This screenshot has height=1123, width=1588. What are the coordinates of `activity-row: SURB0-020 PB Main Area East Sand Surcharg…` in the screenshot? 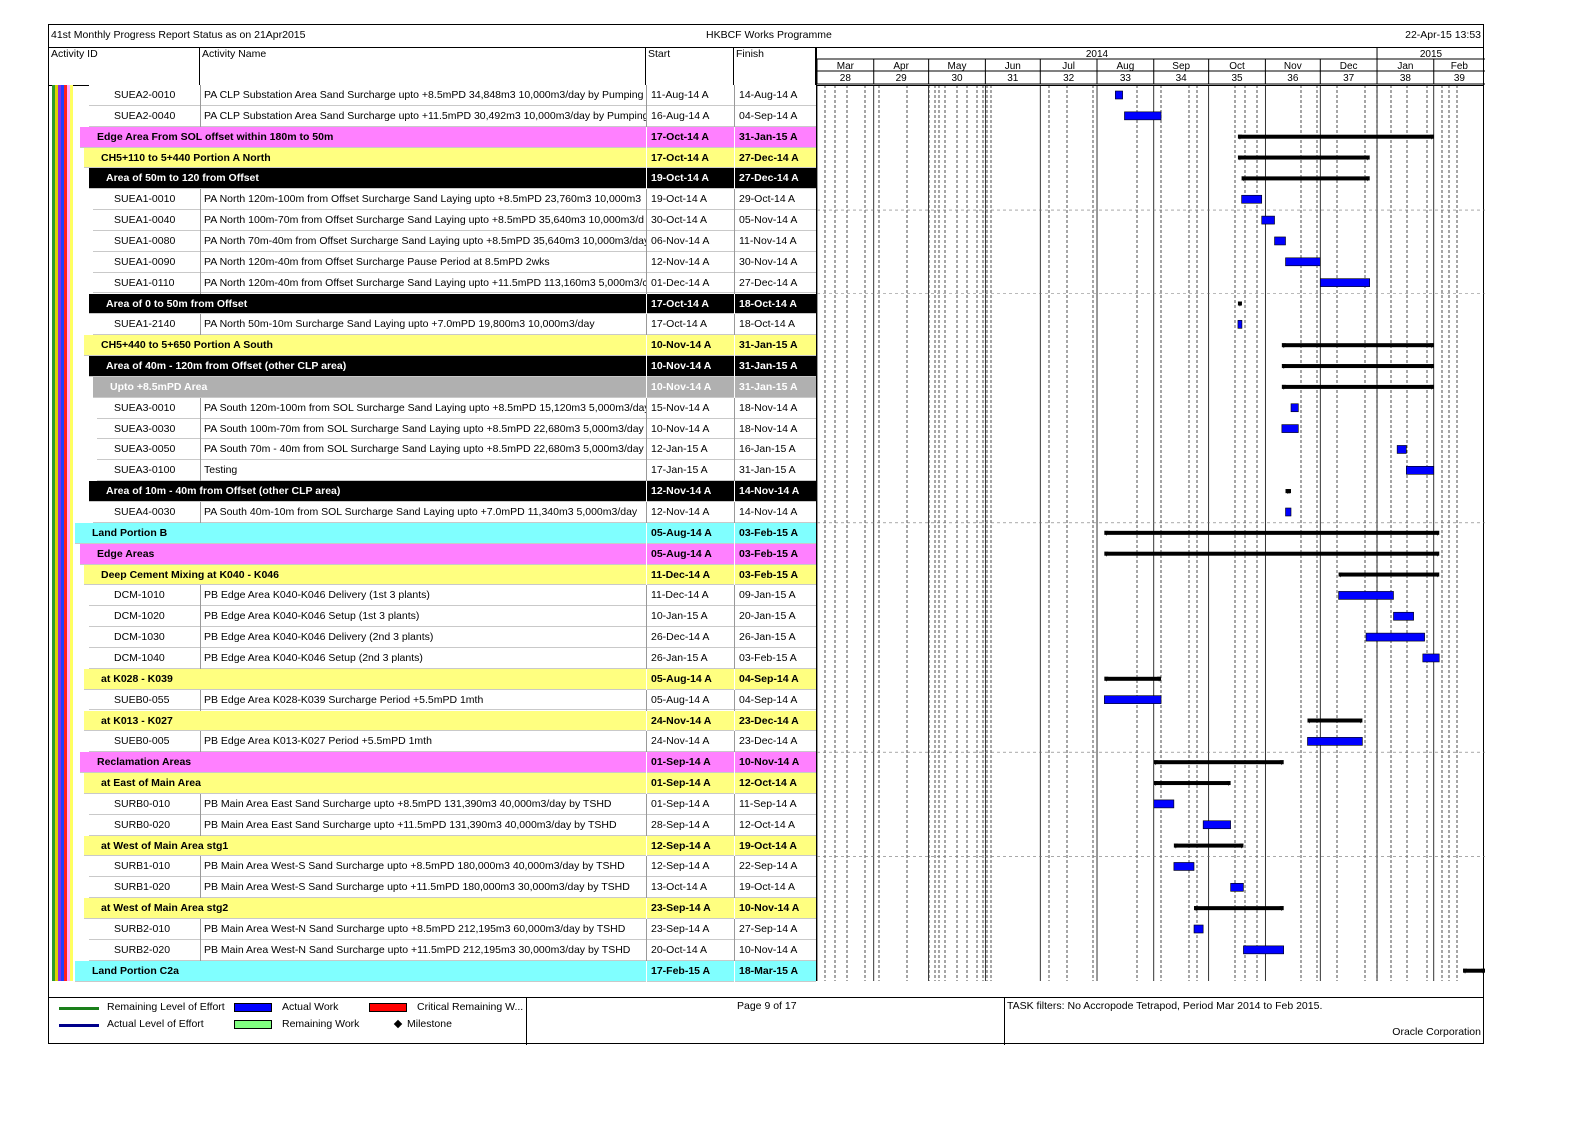 It's located at (452, 825).